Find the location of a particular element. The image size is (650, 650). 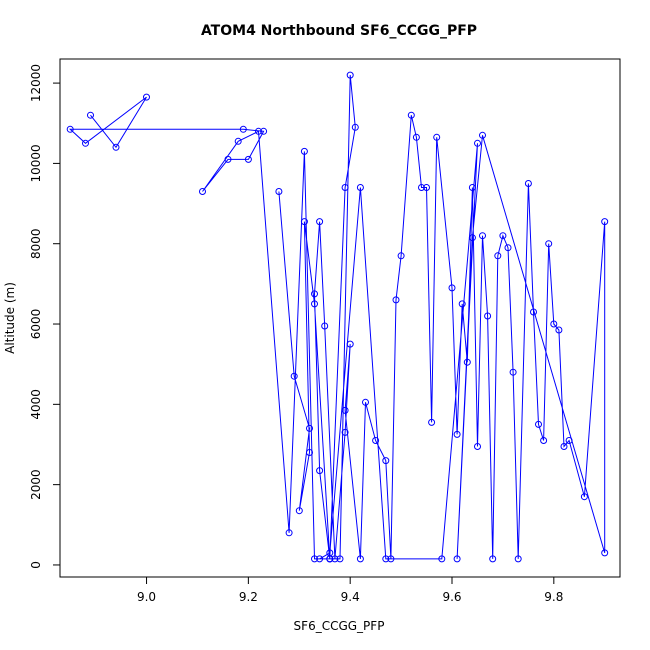

x-axis: 9.0 9.2 9.4 9.6 9.8 is located at coordinates (350, 590).